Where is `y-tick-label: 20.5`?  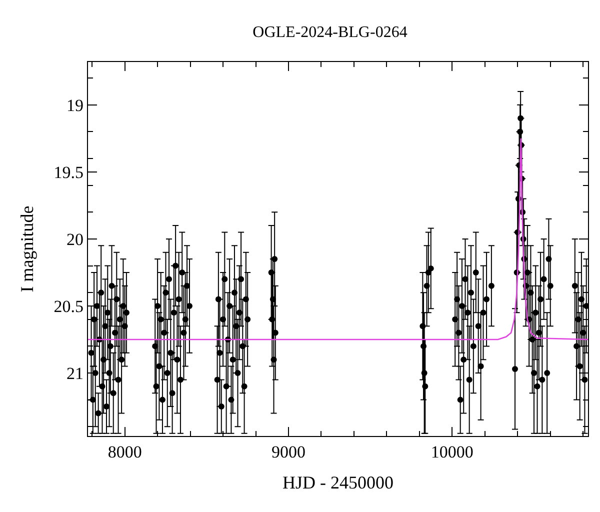 y-tick-label: 20.5 is located at coordinates (69, 306).